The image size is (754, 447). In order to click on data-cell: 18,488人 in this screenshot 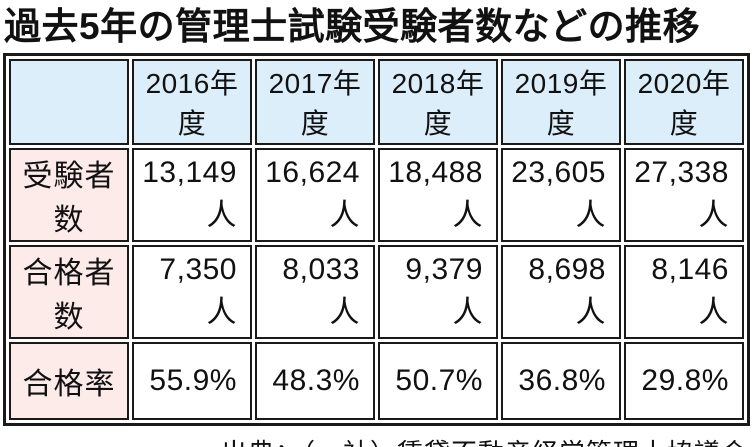, I will do `click(438, 195)`.